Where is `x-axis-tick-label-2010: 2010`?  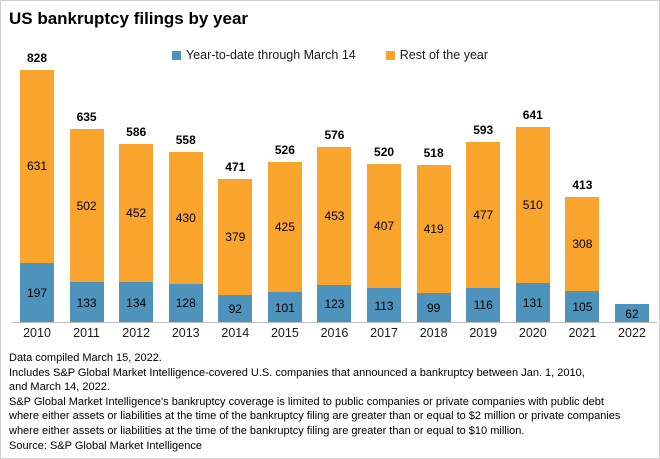
x-axis-tick-label-2010: 2010 is located at coordinates (37, 333).